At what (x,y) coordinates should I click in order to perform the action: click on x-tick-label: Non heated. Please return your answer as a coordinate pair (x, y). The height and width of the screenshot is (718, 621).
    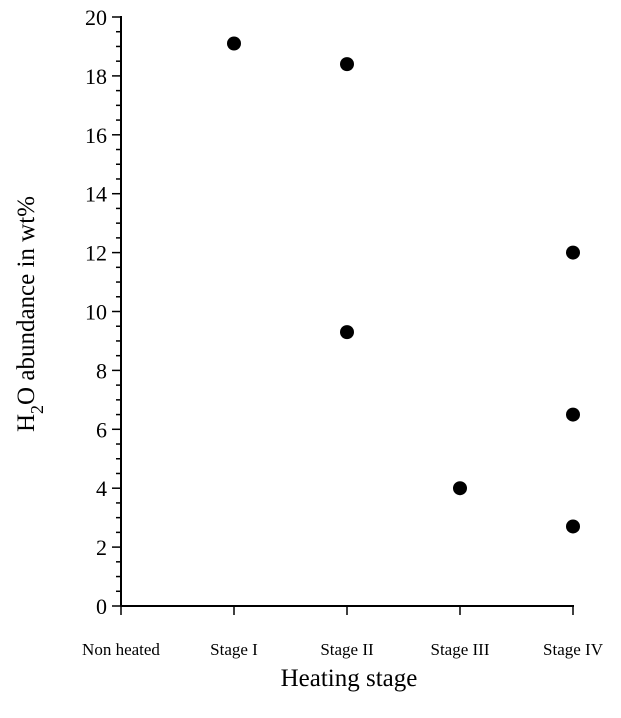
    Looking at the image, I should click on (121, 649).